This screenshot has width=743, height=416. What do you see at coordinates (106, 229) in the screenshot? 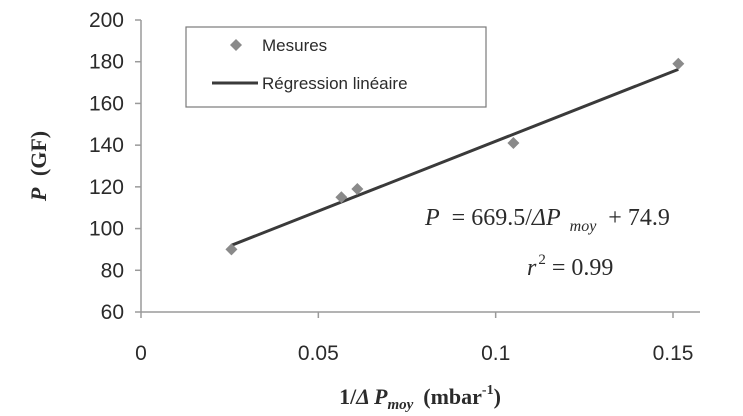
I see `y-tick-label: 100` at bounding box center [106, 229].